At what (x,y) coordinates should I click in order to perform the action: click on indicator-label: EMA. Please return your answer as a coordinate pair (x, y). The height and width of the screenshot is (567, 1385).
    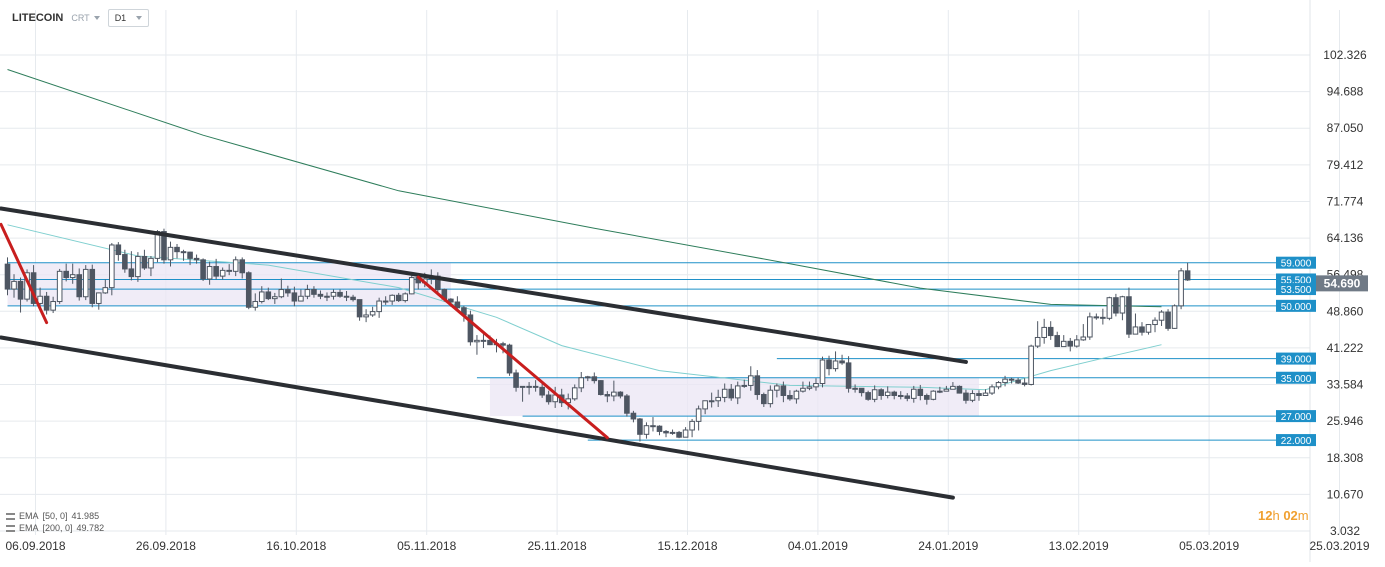
    Looking at the image, I should click on (29, 516).